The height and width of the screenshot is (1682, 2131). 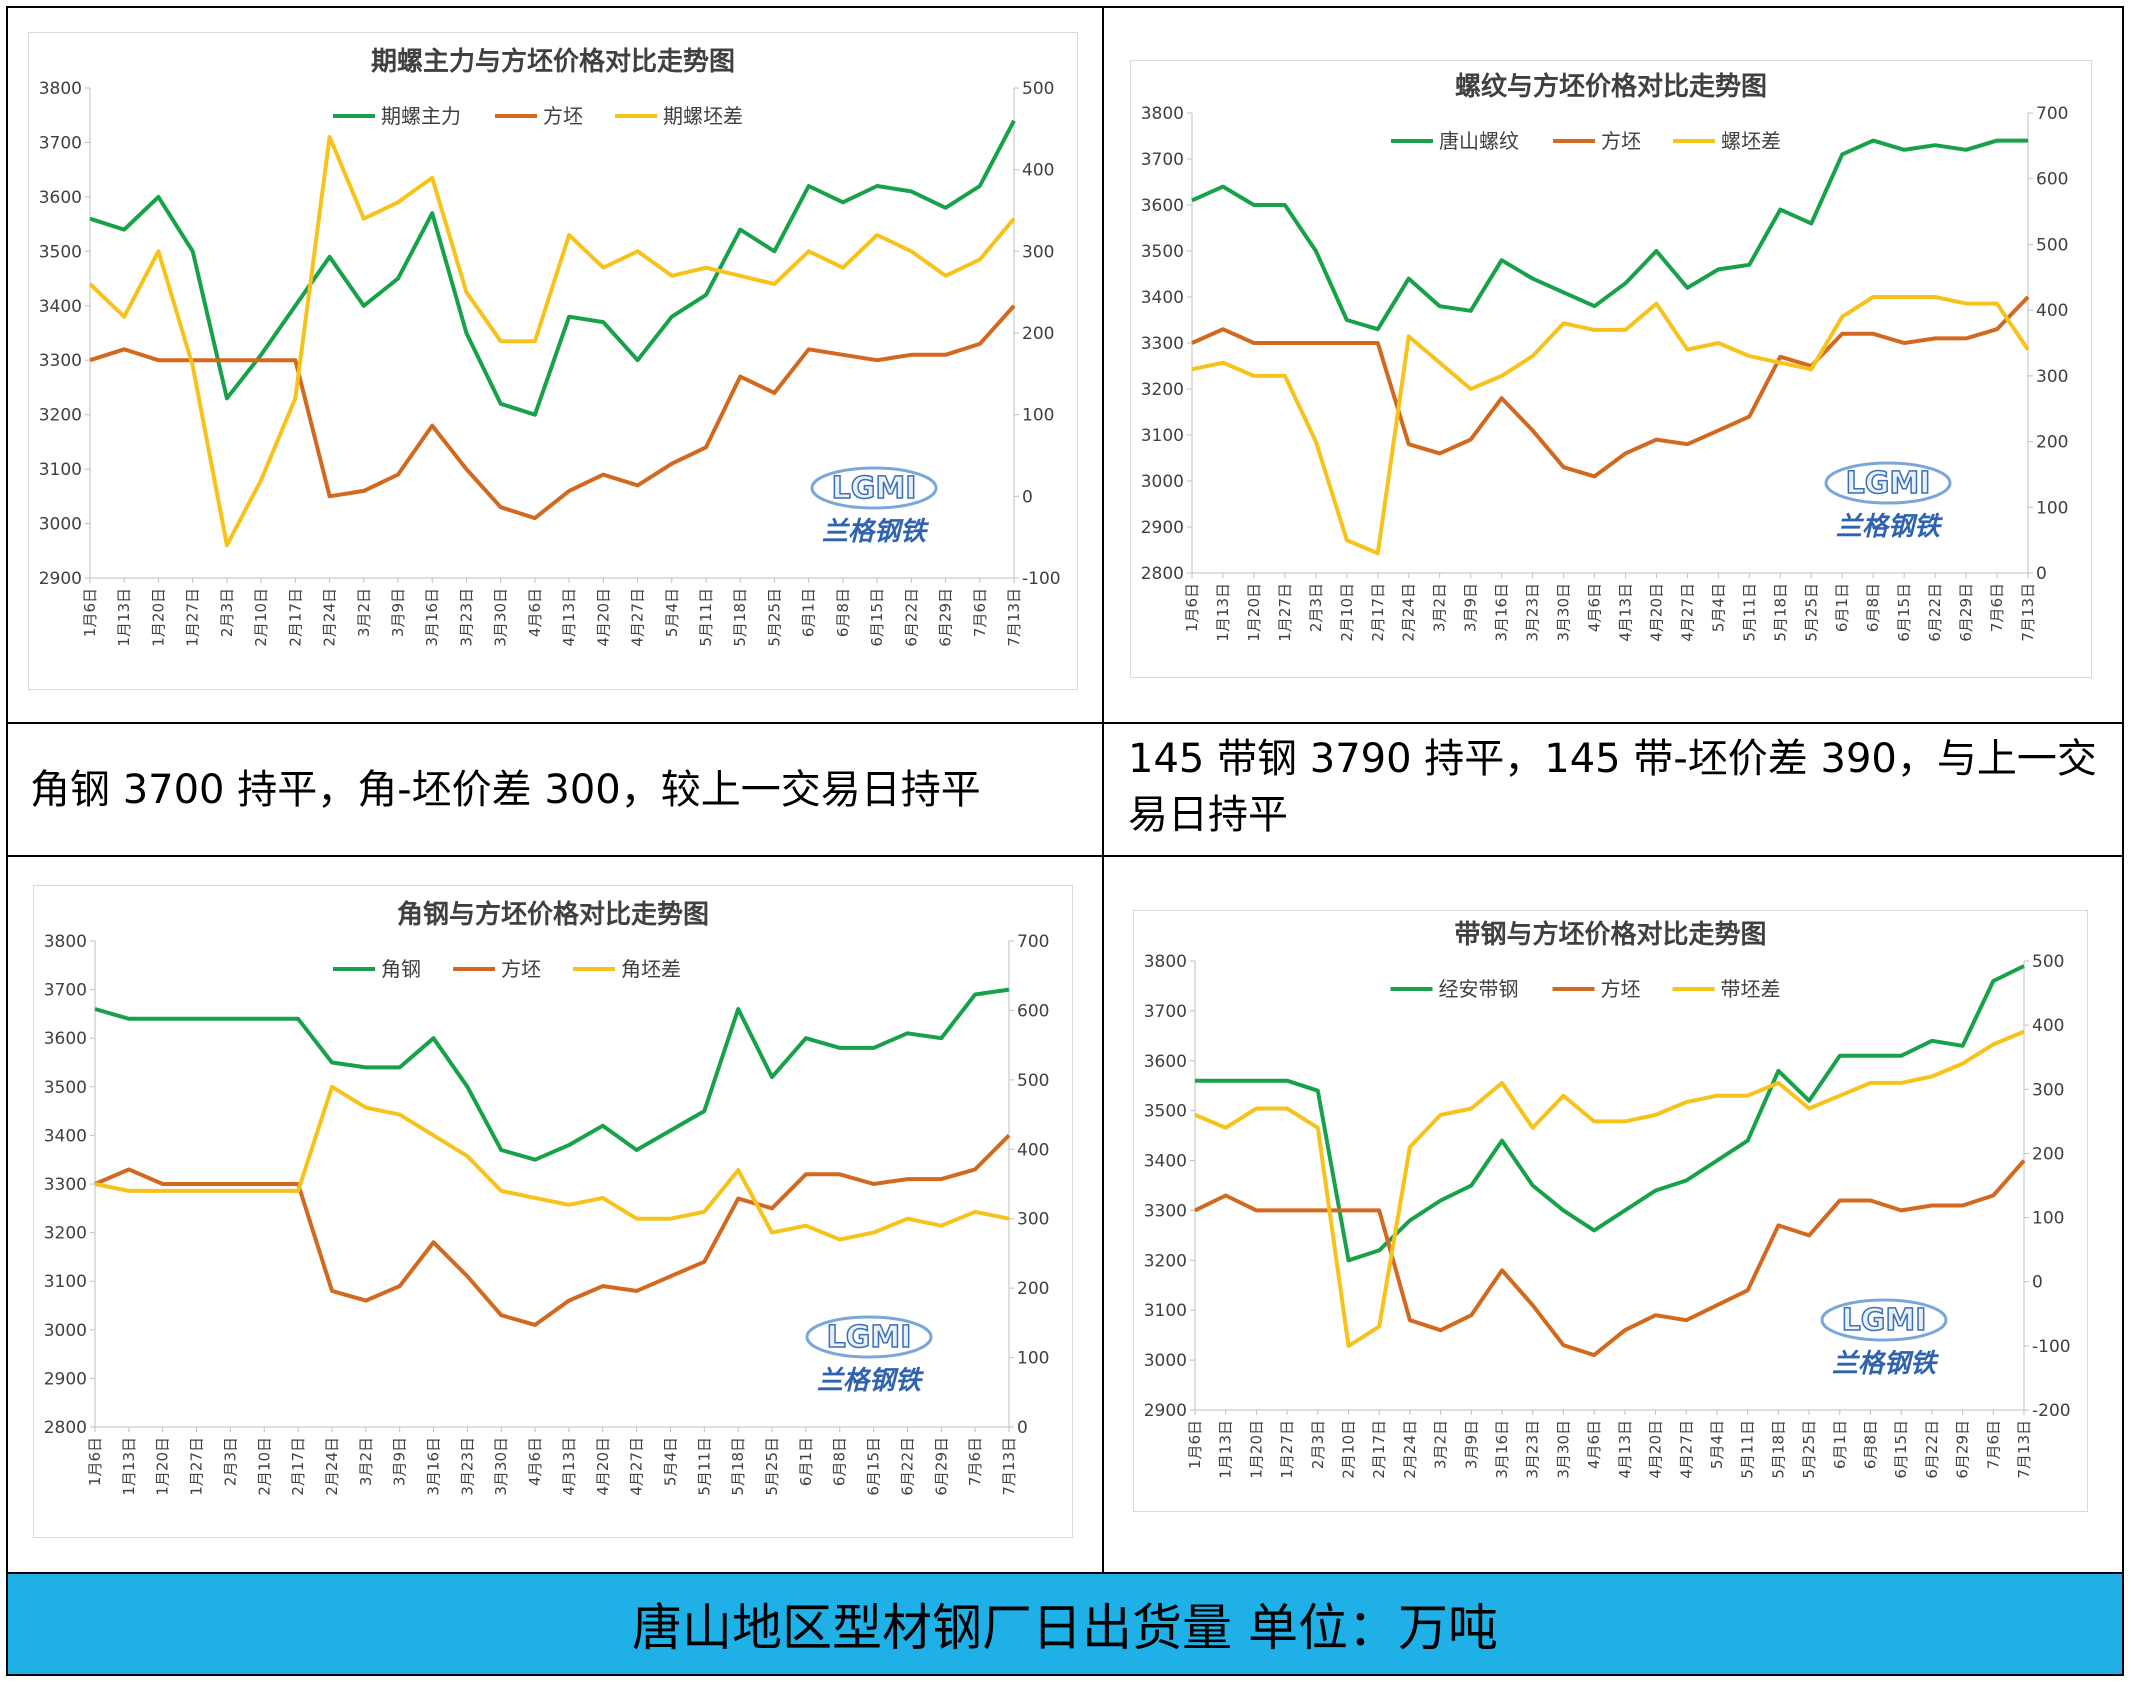 I want to click on x-tick-label: 4月27日, so click(x=638, y=617).